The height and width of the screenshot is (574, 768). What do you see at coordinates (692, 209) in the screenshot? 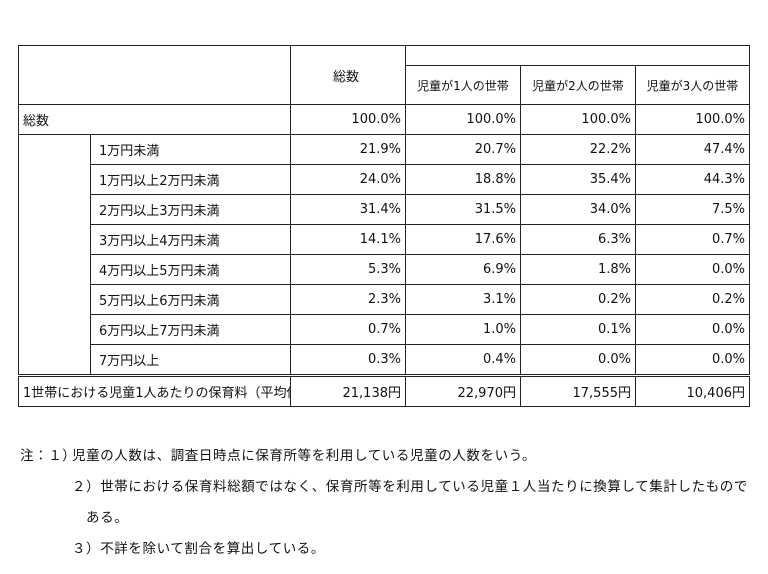
I see `cell-value: 7.5%` at bounding box center [692, 209].